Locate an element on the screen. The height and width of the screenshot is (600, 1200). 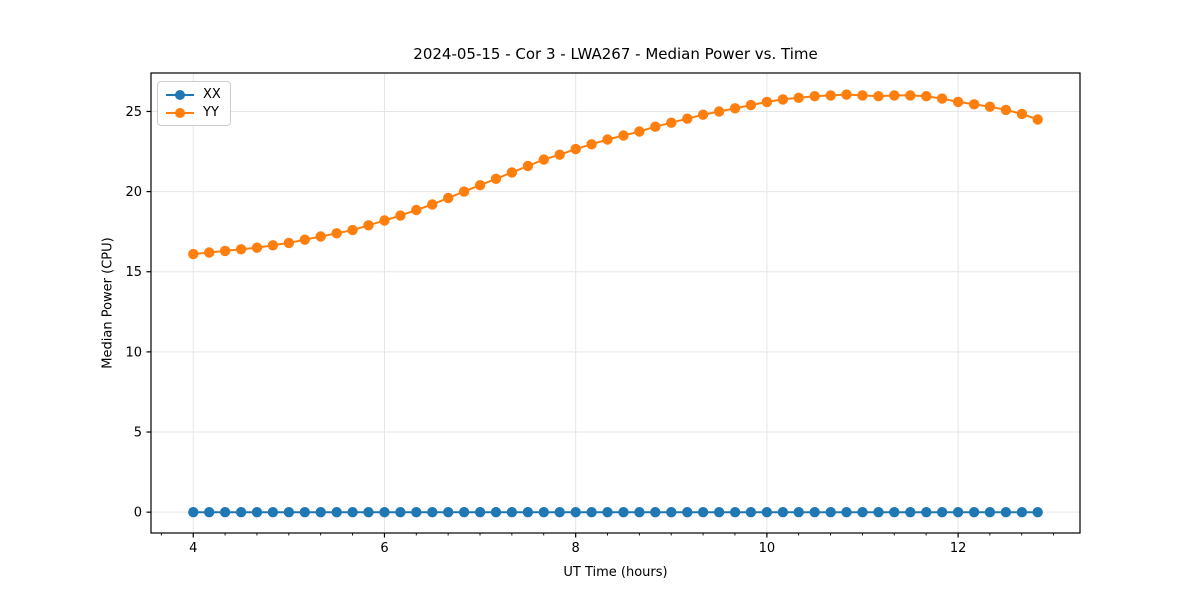
legend-item-yy: YY is located at coordinates (193, 112).